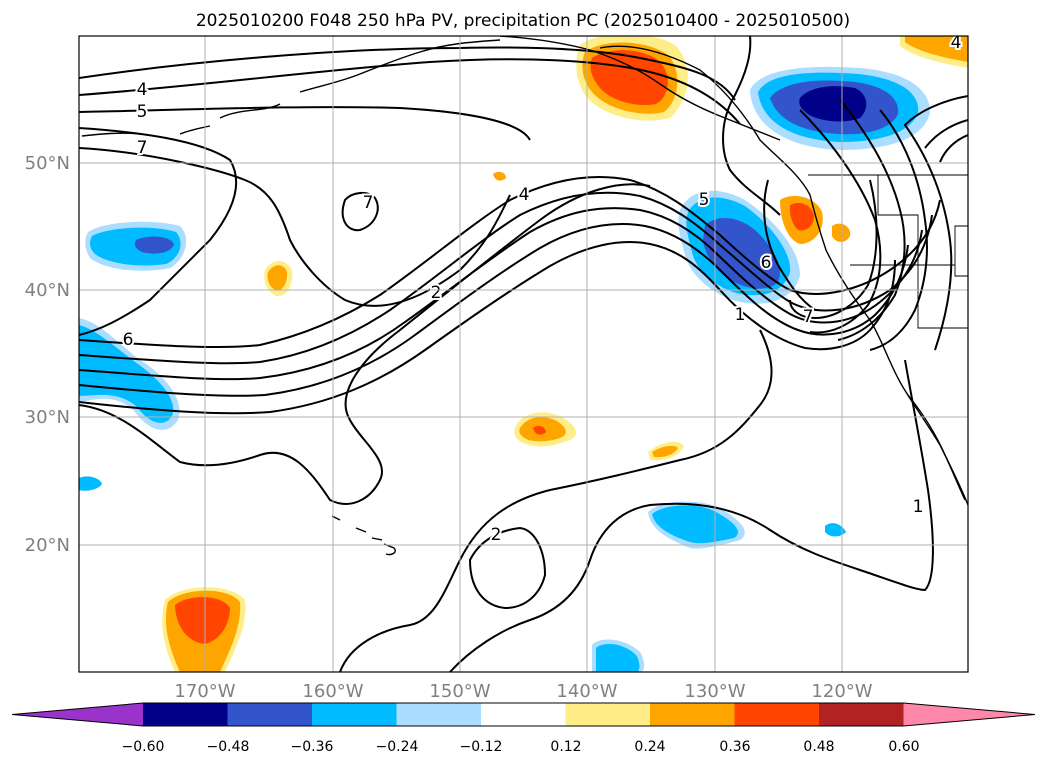  I want to click on colorbar-tick-label: −0.60, so click(143, 747).